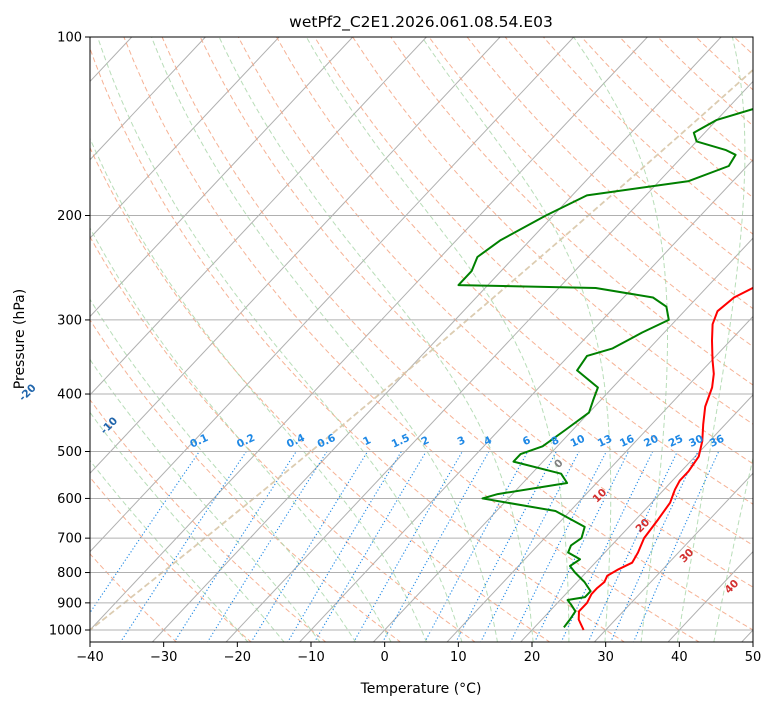 Image resolution: width=775 pixels, height=708 pixels. What do you see at coordinates (717, 441) in the screenshot?
I see `mixing-ratio-label: 36` at bounding box center [717, 441].